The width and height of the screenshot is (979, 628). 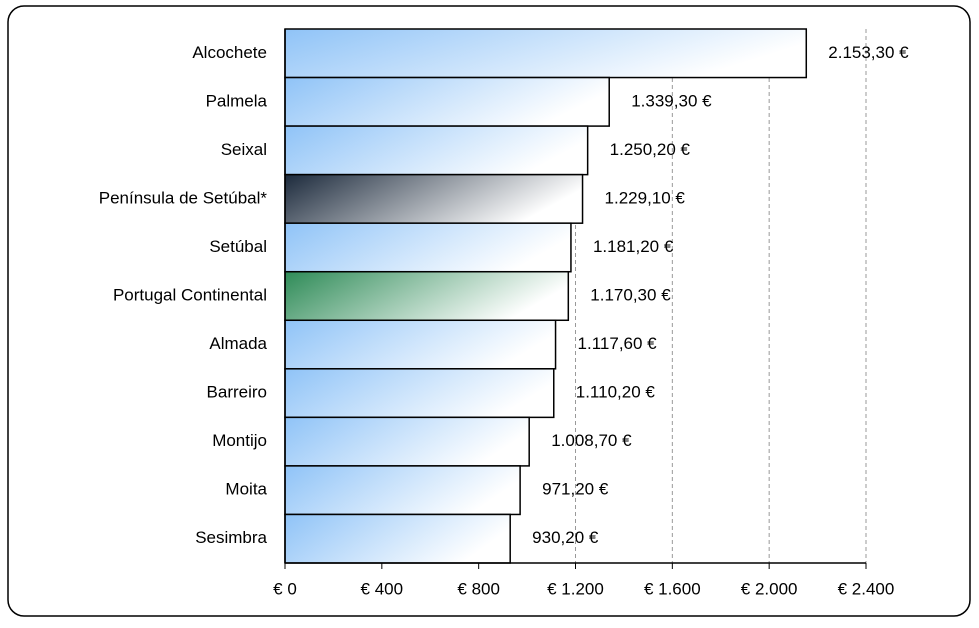 I want to click on value-label: 1.339,30 €, so click(x=671, y=100).